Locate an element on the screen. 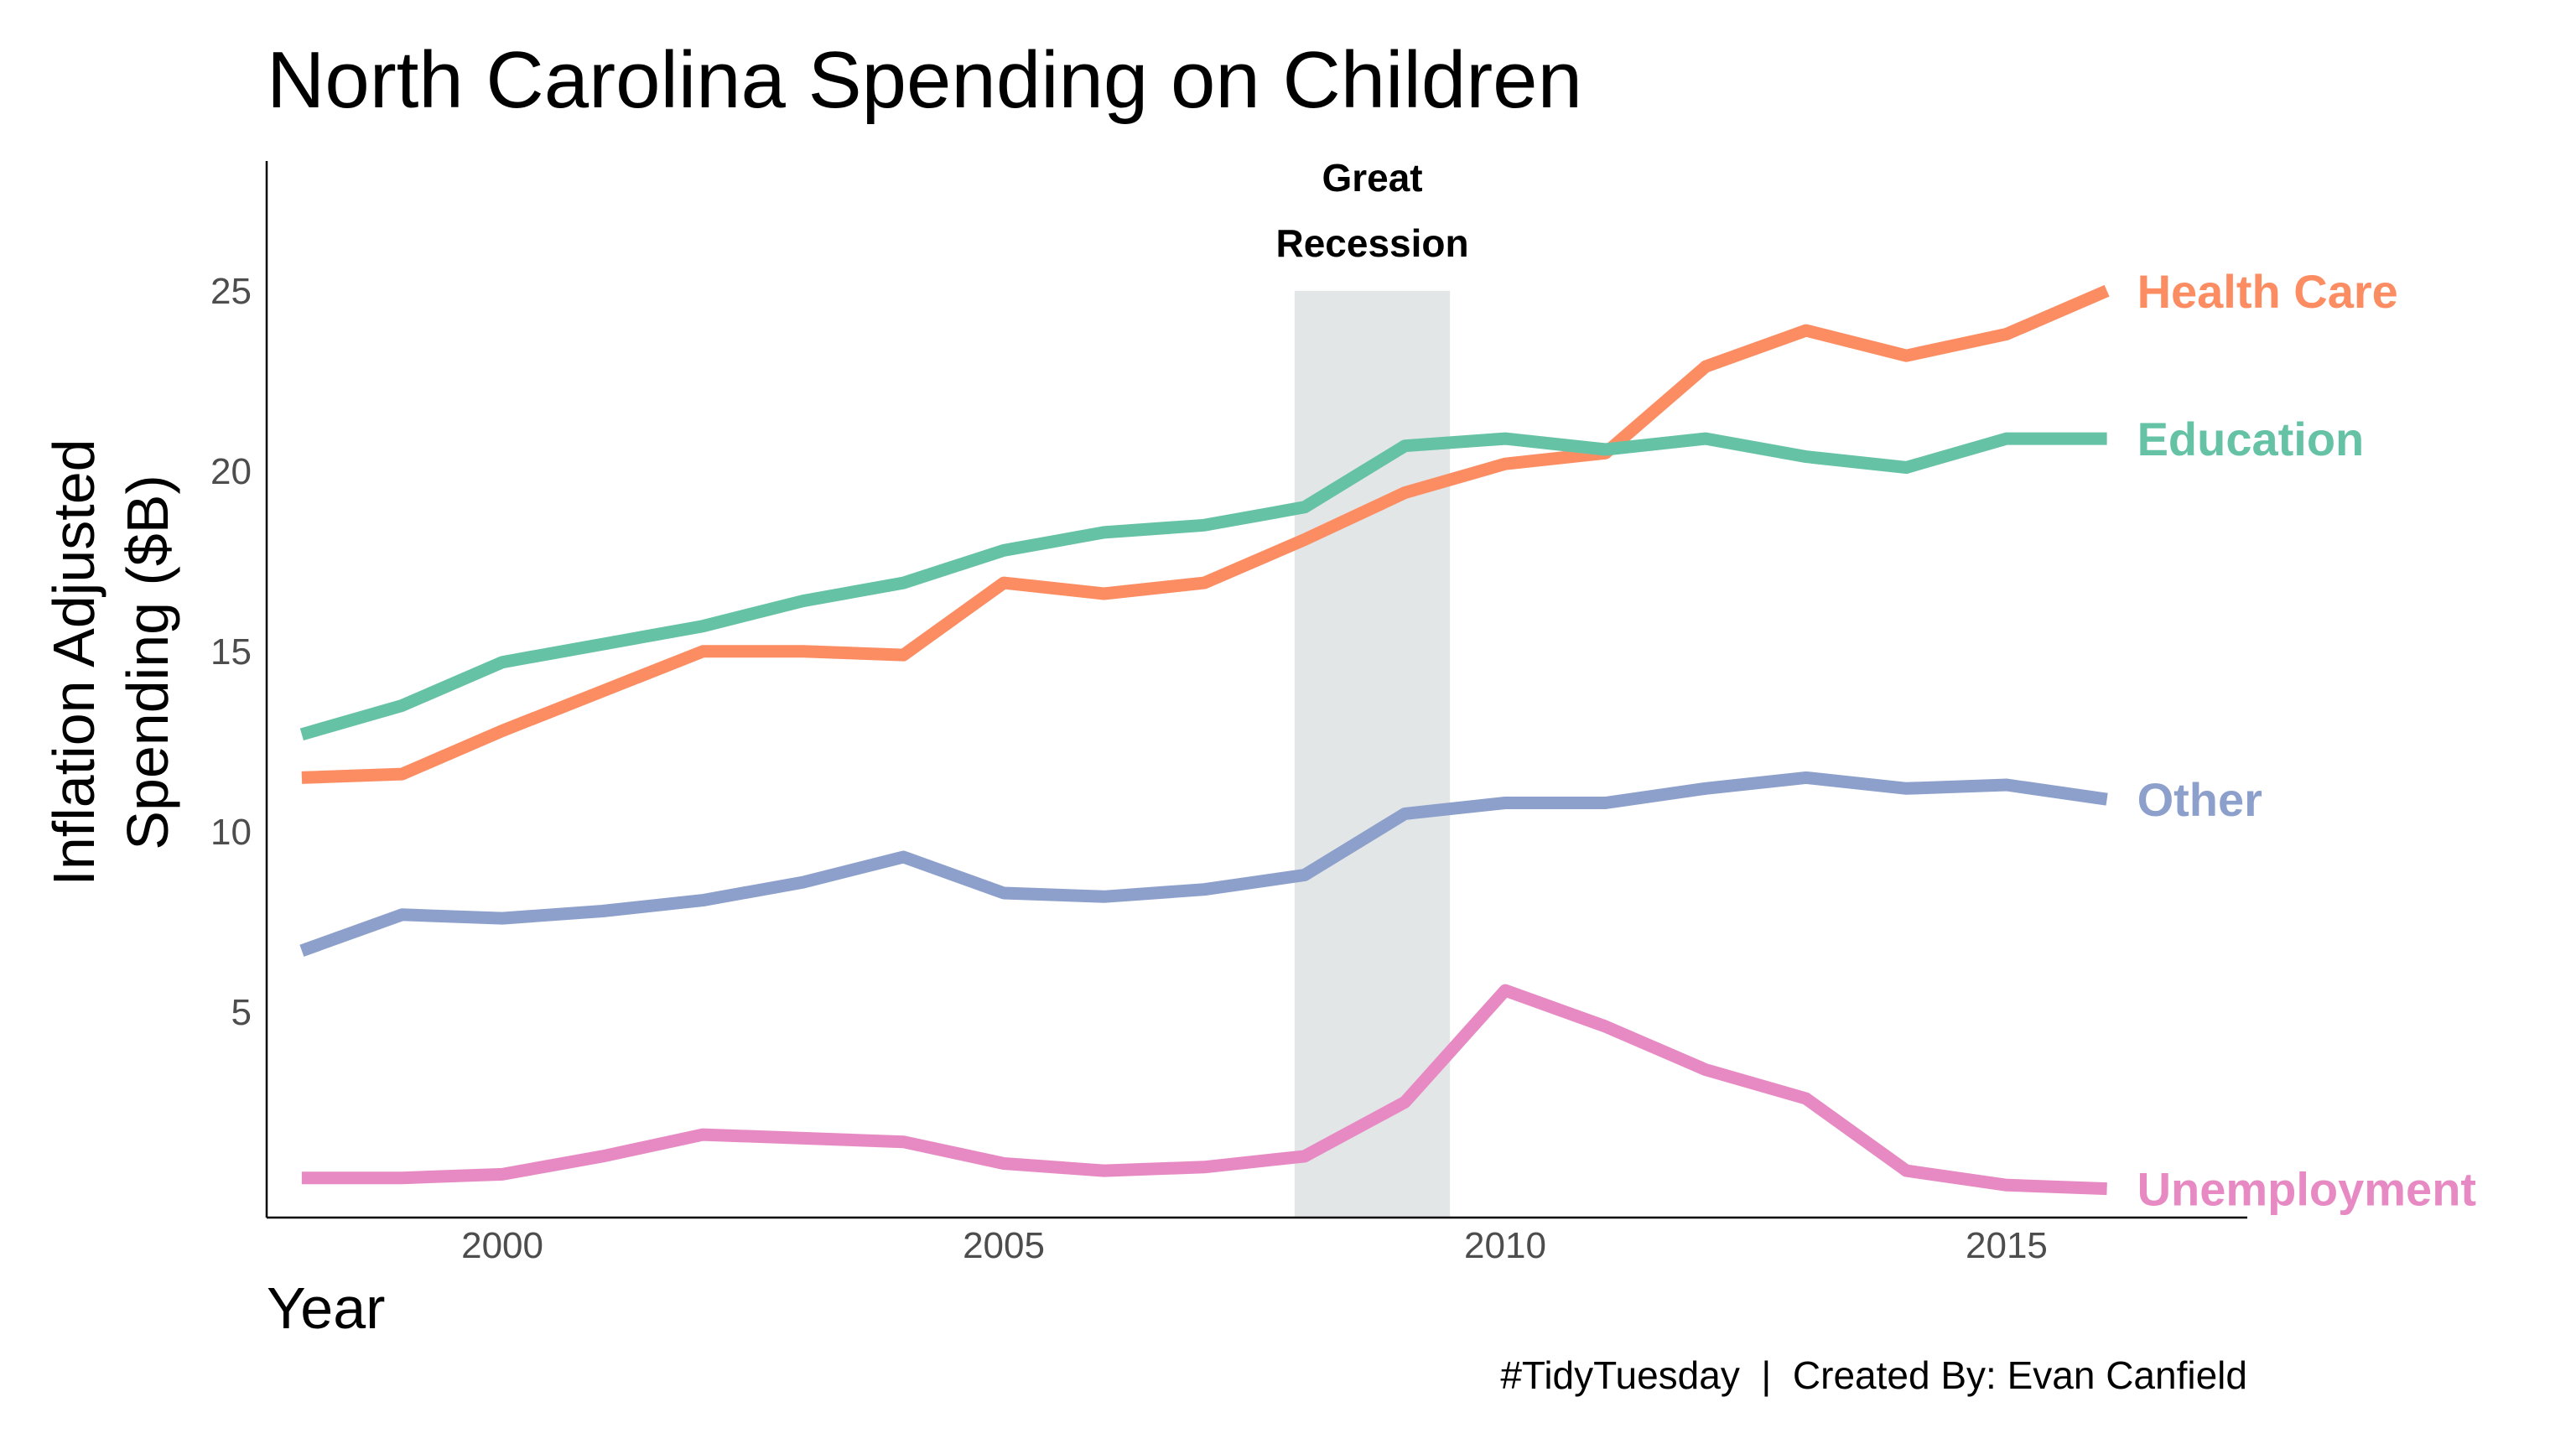 Image resolution: width=2576 pixels, height=1449 pixels. series-label-unemployment: Unemployment is located at coordinates (2307, 1189).